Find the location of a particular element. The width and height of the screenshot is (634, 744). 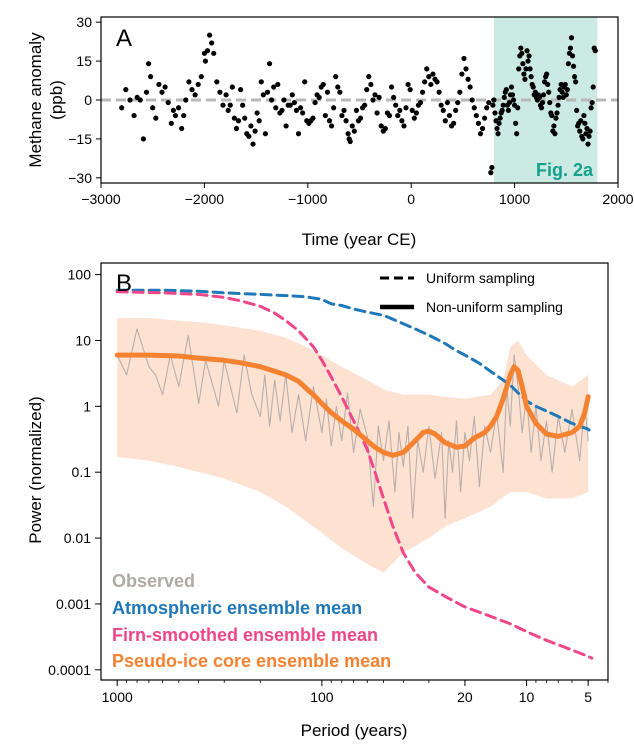

panel-b-y-tick-label: 0.01 is located at coordinates (77, 538).